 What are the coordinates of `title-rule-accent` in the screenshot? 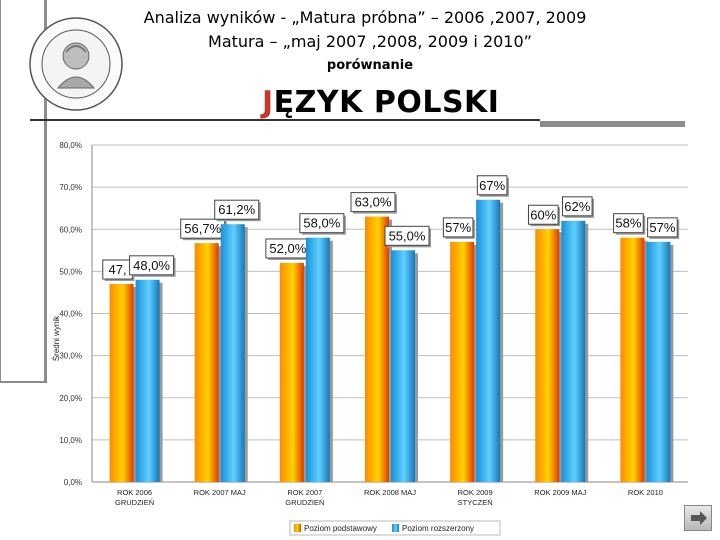 It's located at (612, 124).